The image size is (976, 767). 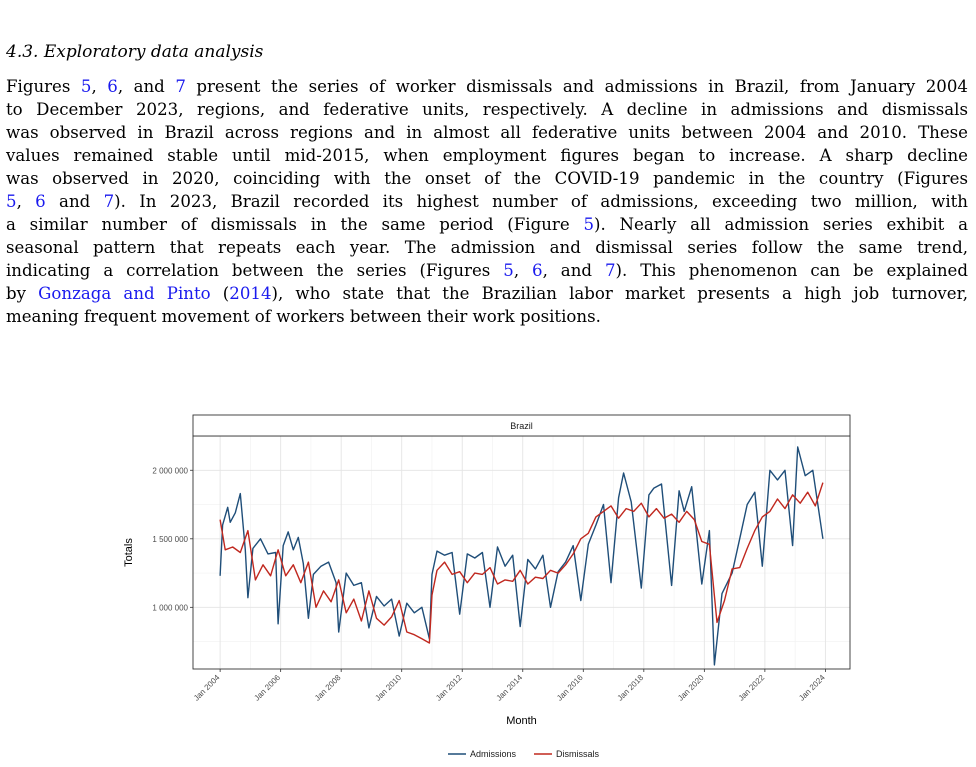 I want to click on x-tick-label: Jan 2004, so click(x=207, y=688).